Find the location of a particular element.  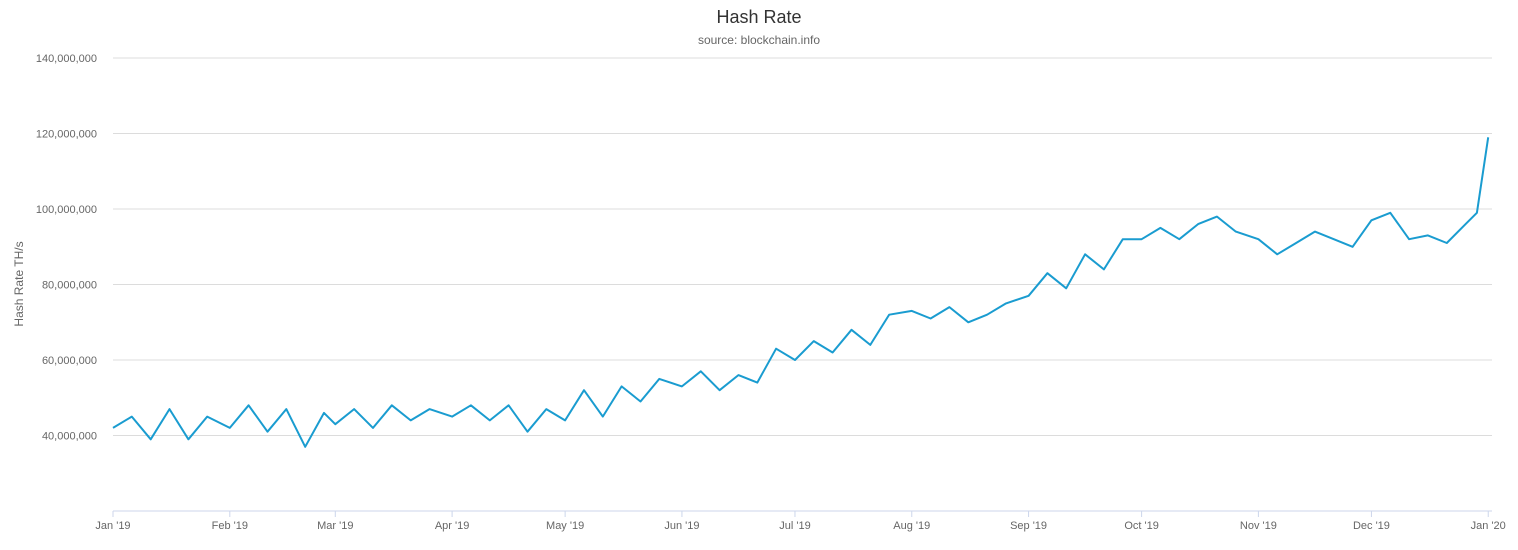

x-tick-label: Jul '19 is located at coordinates (794, 526).